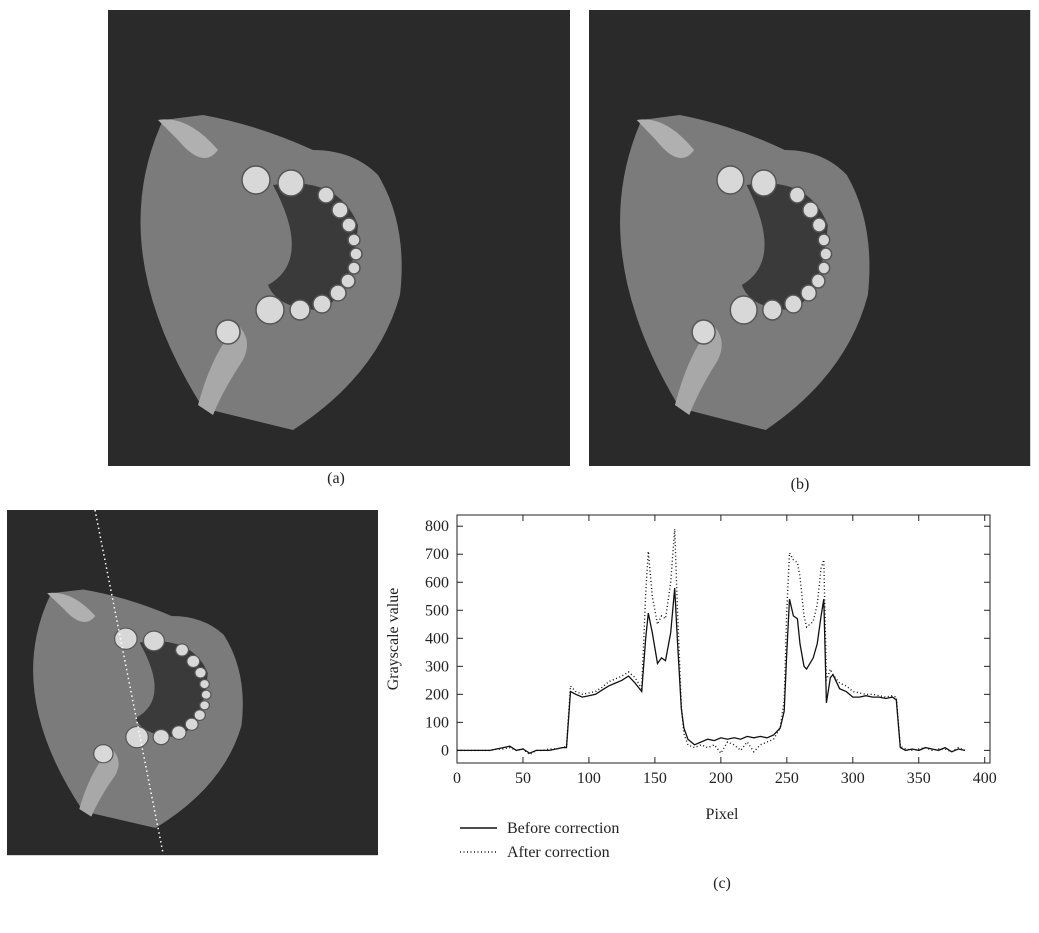 This screenshot has height=933, width=1039. What do you see at coordinates (558, 852) in the screenshot?
I see `legend-label: After correction` at bounding box center [558, 852].